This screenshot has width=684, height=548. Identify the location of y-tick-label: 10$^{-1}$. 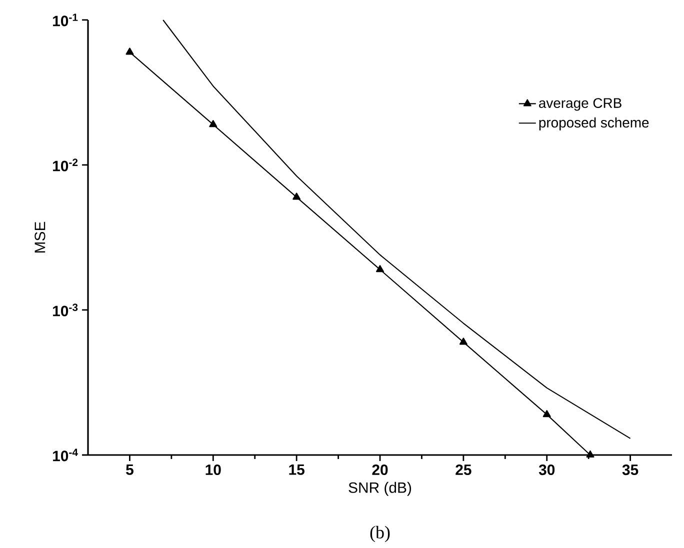
(65, 20).